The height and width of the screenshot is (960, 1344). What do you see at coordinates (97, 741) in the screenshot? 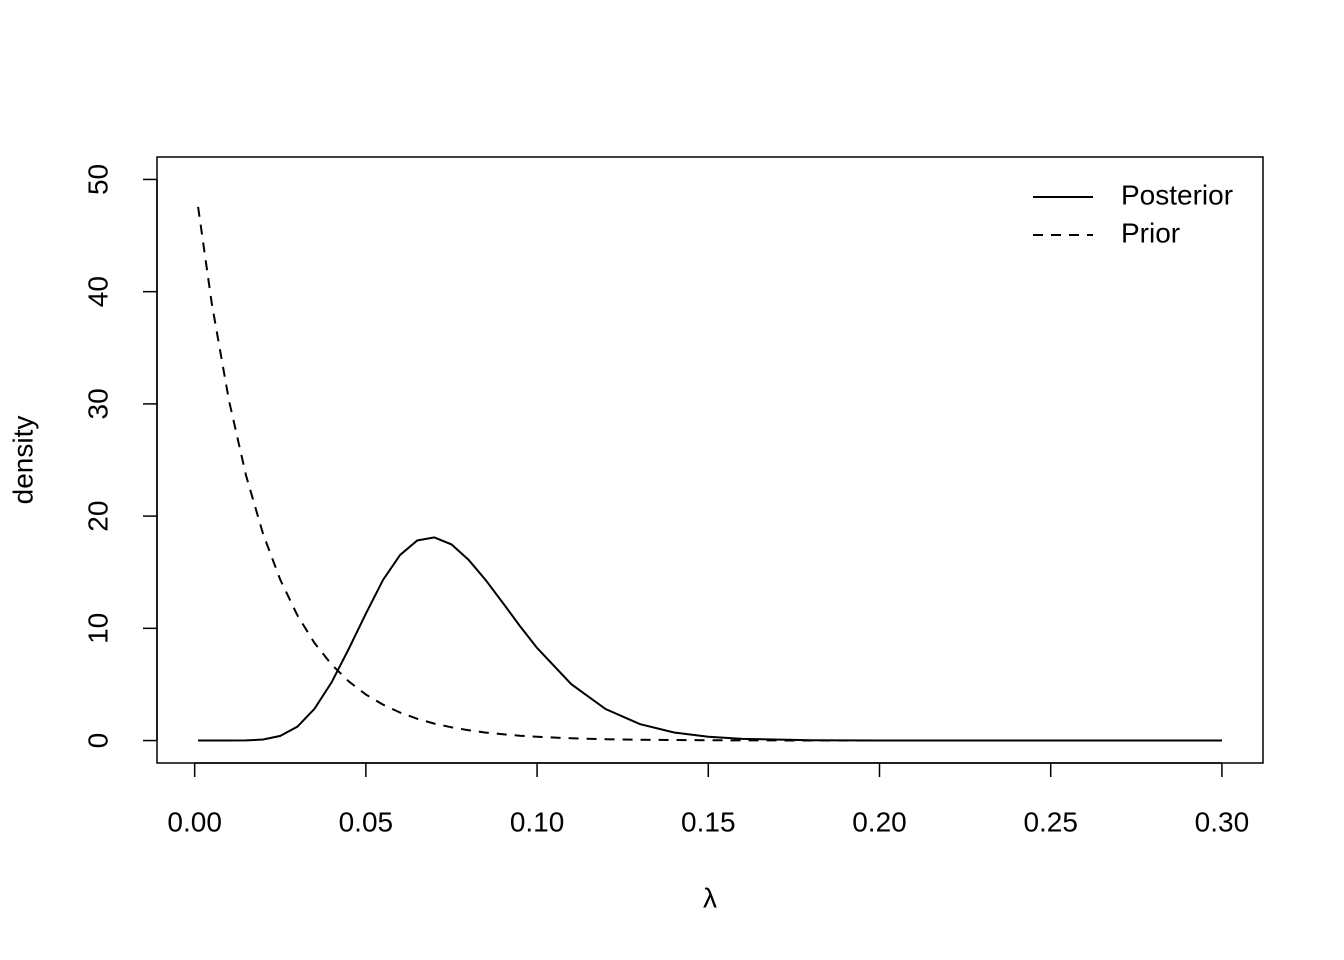
I see `y-tick-label: 0` at bounding box center [97, 741].